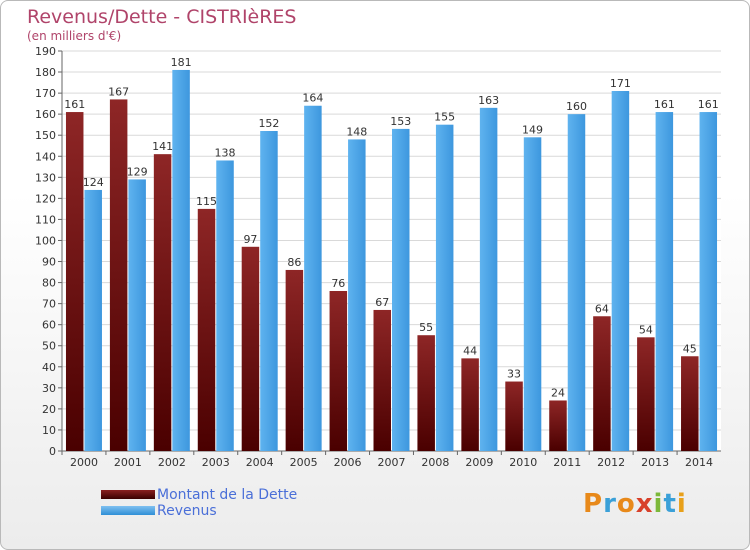 The image size is (750, 550). I want to click on y-tick-label: 0, so click(52, 451).